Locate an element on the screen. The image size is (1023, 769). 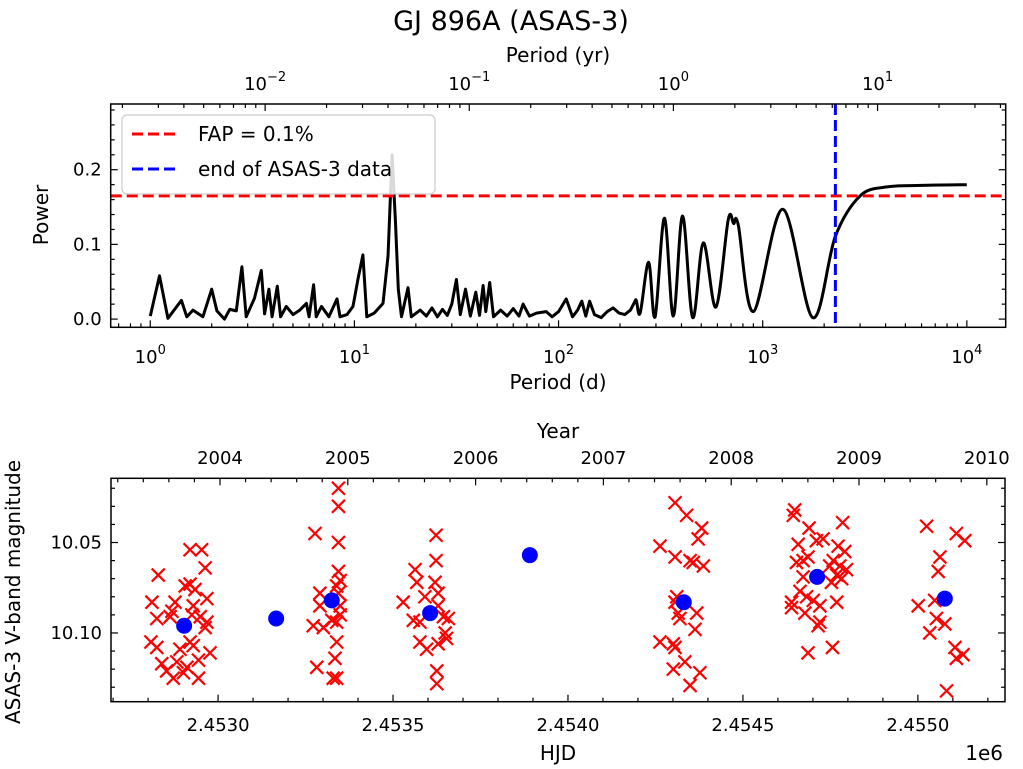
y-tick-label: 0.2 is located at coordinates (87, 170).